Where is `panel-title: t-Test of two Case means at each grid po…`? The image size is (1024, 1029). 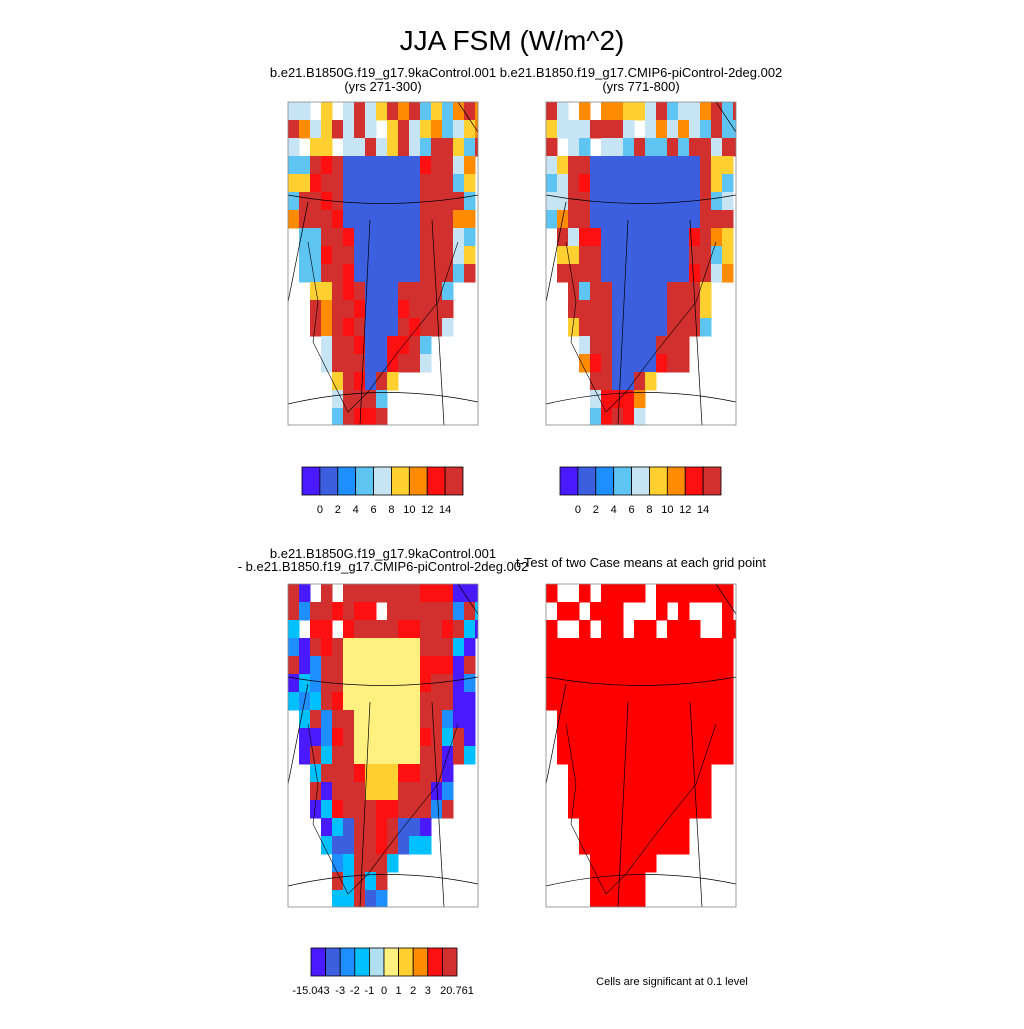
panel-title: t-Test of two Case means at each grid po… is located at coordinates (641, 562).